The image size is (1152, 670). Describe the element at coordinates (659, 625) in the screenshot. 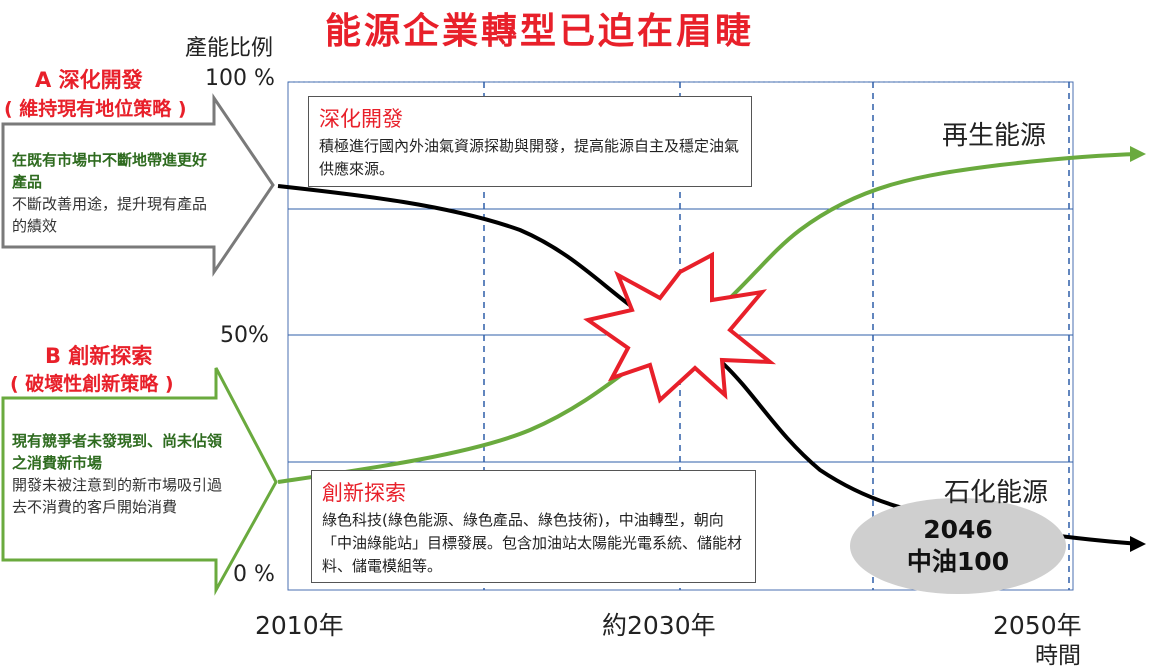

I see `x-tick-2030: 約2030年` at that location.